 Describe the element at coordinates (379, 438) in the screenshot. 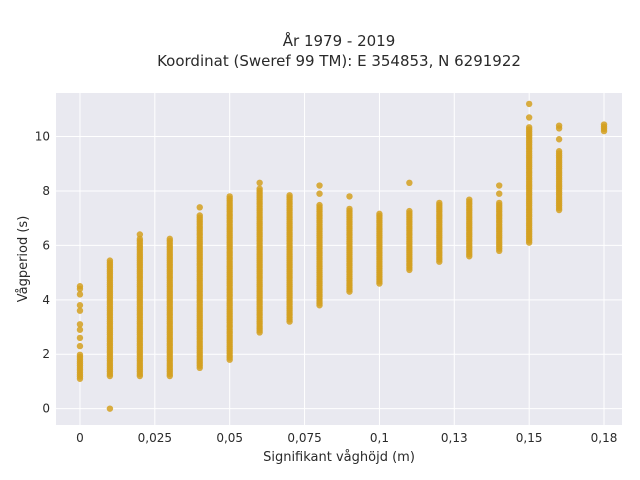

I see `x-tick-label: 0,1` at that location.